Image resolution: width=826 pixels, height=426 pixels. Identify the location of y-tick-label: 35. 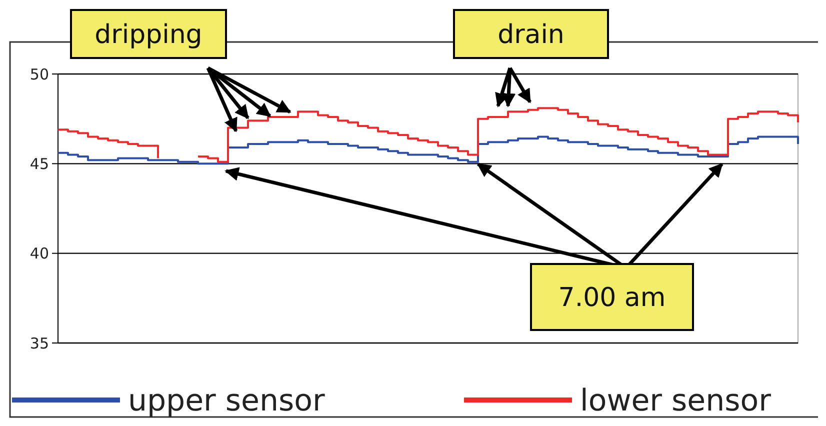
(39, 343).